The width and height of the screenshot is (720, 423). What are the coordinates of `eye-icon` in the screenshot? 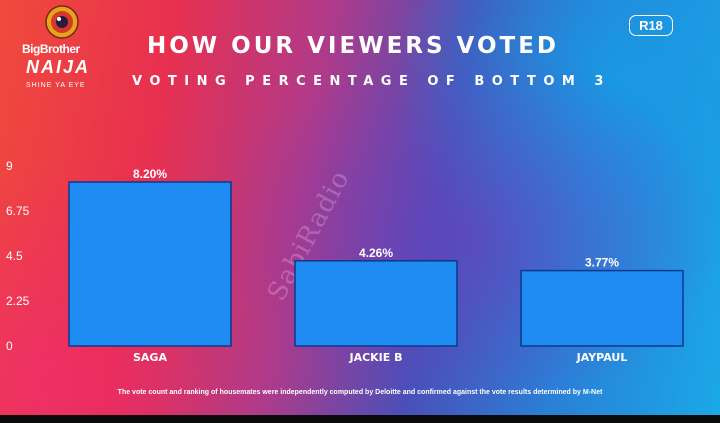 It's located at (62, 22).